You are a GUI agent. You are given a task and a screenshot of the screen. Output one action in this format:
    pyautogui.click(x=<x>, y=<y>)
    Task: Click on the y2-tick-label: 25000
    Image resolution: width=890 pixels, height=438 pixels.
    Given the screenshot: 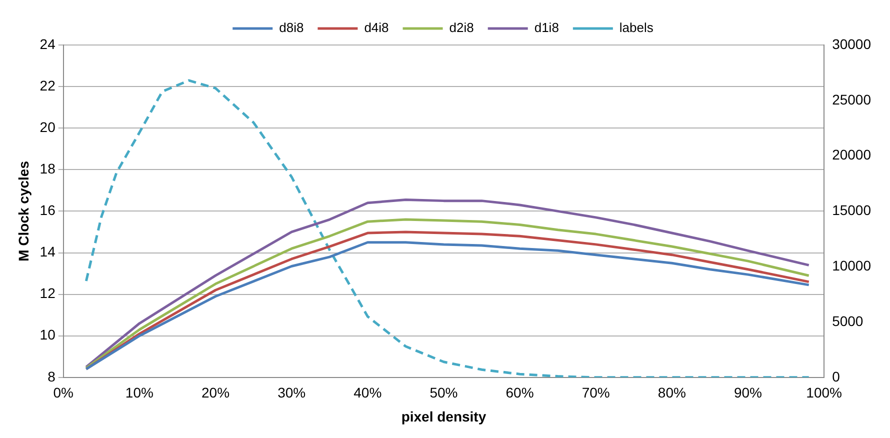 What is the action you would take?
    pyautogui.click(x=852, y=99)
    